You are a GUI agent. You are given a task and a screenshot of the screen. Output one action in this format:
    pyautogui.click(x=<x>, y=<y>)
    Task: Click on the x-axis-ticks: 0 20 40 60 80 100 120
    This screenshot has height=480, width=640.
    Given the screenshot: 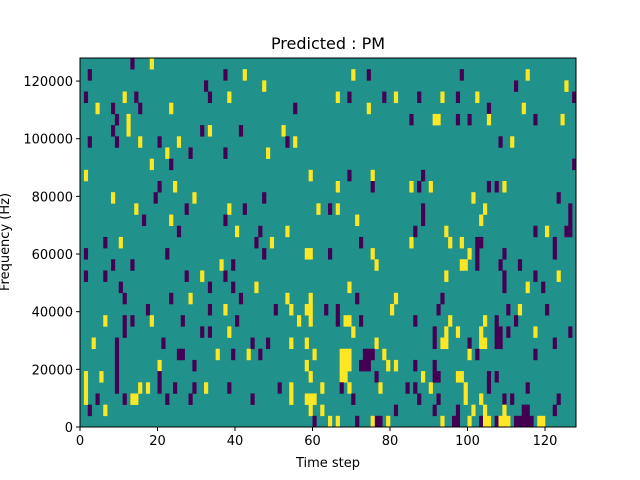 What is the action you would take?
    pyautogui.click(x=316, y=438)
    